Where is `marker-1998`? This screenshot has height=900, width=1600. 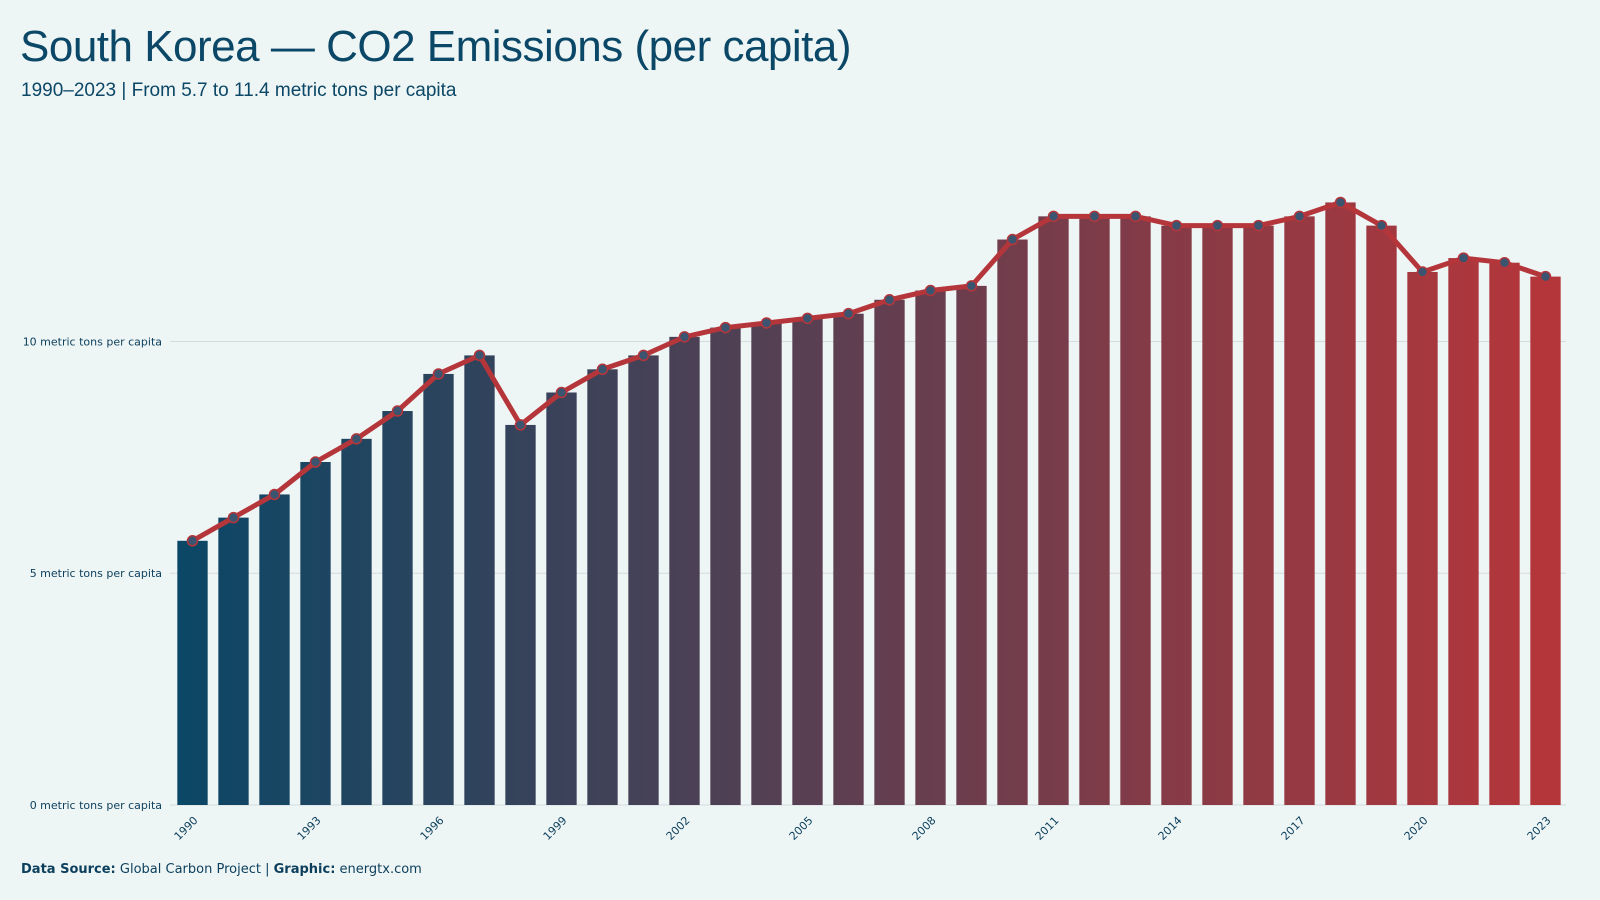 marker-1998 is located at coordinates (520, 425).